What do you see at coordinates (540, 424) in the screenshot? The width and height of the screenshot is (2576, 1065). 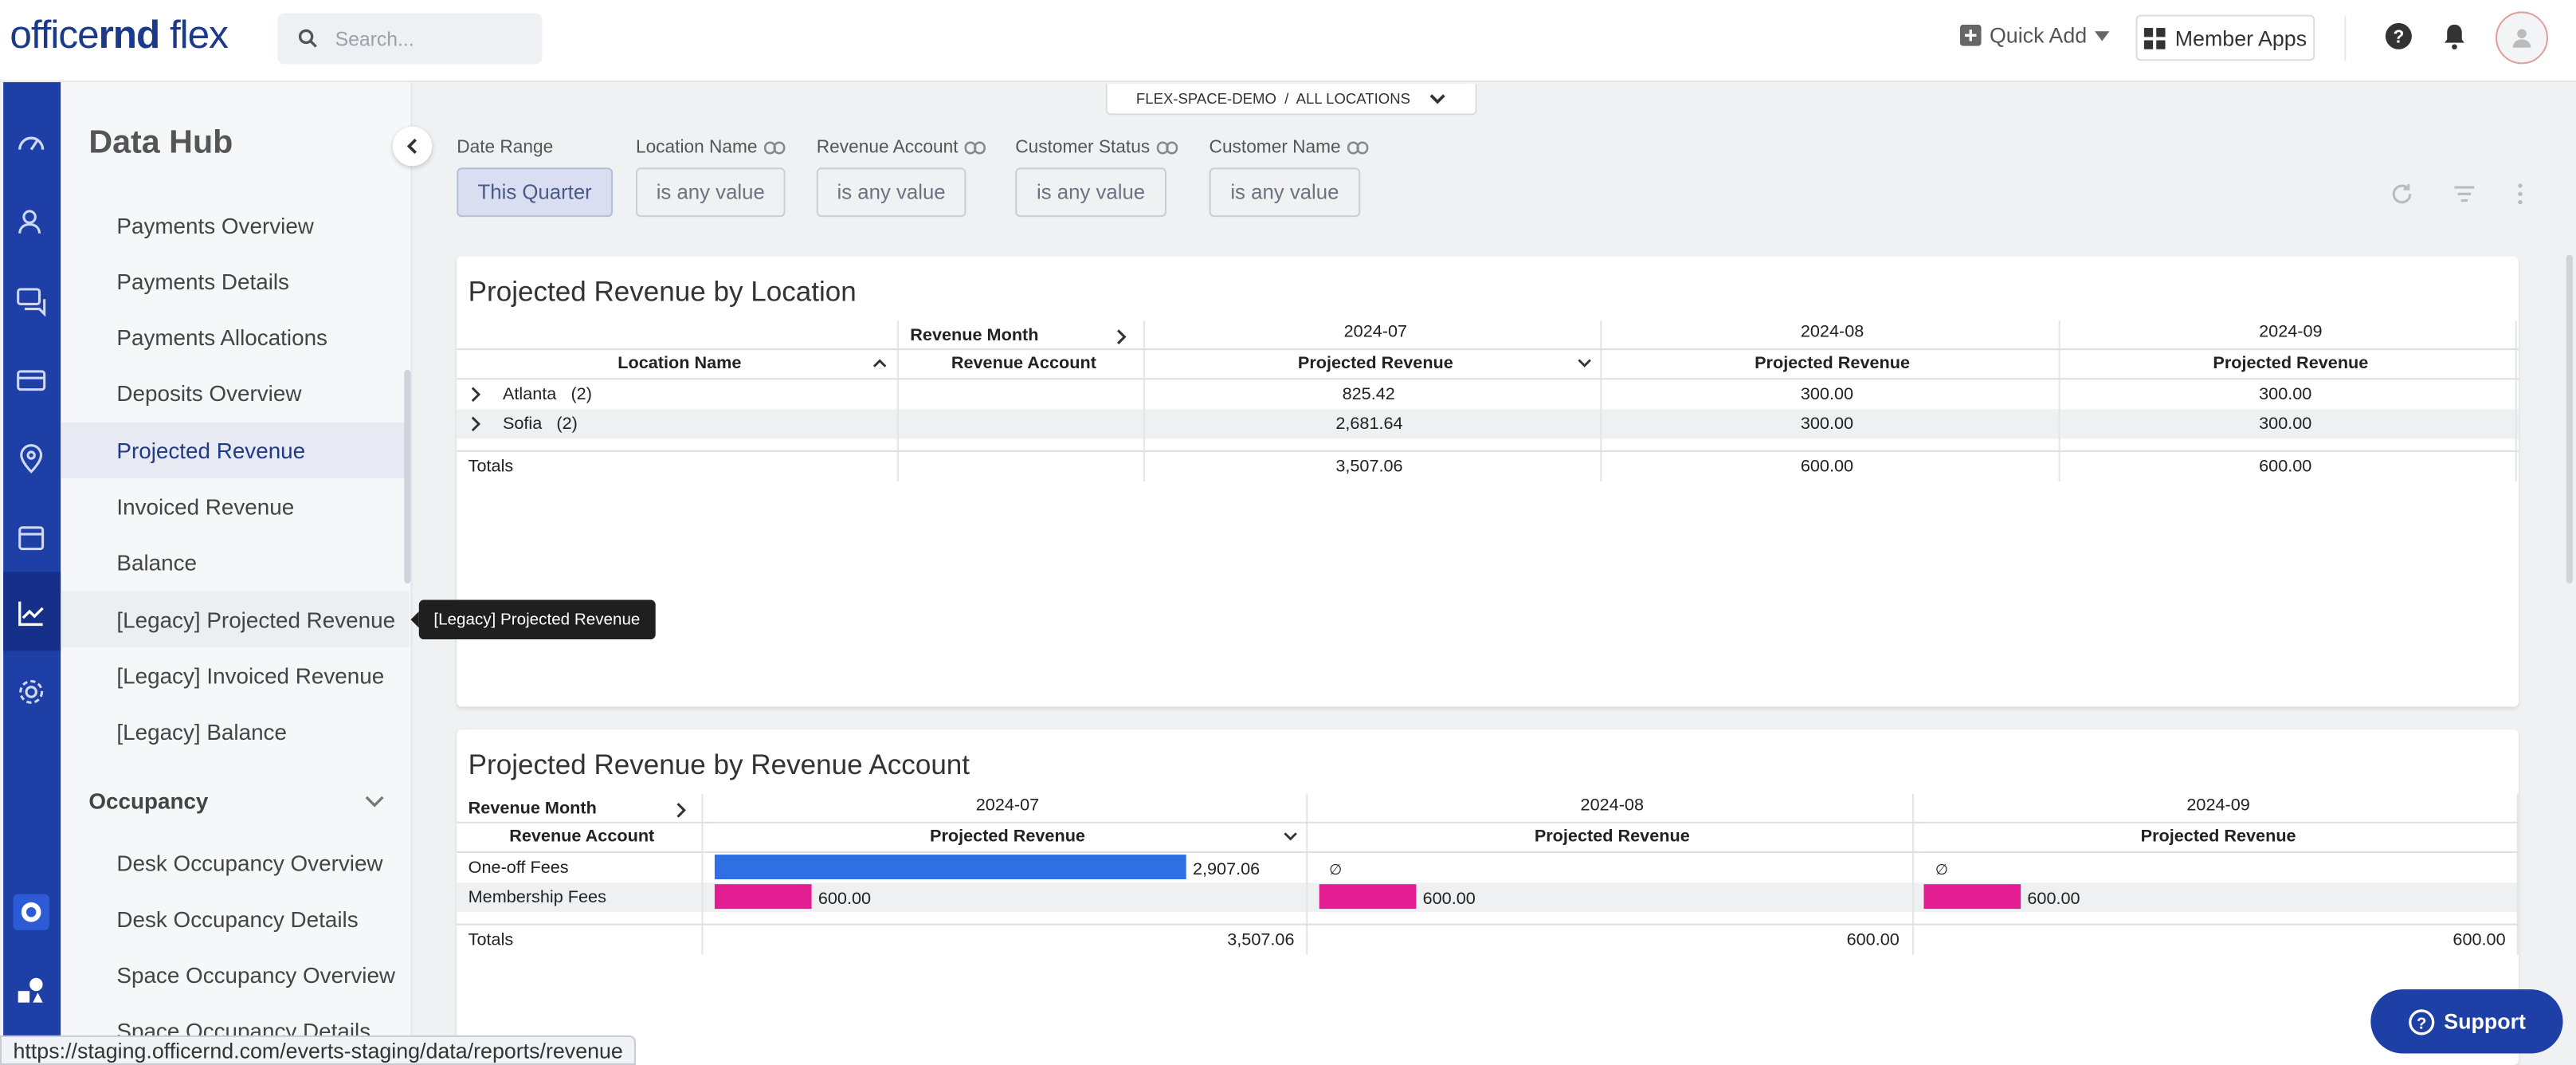 I see `row-location-name: Sofia (2)` at bounding box center [540, 424].